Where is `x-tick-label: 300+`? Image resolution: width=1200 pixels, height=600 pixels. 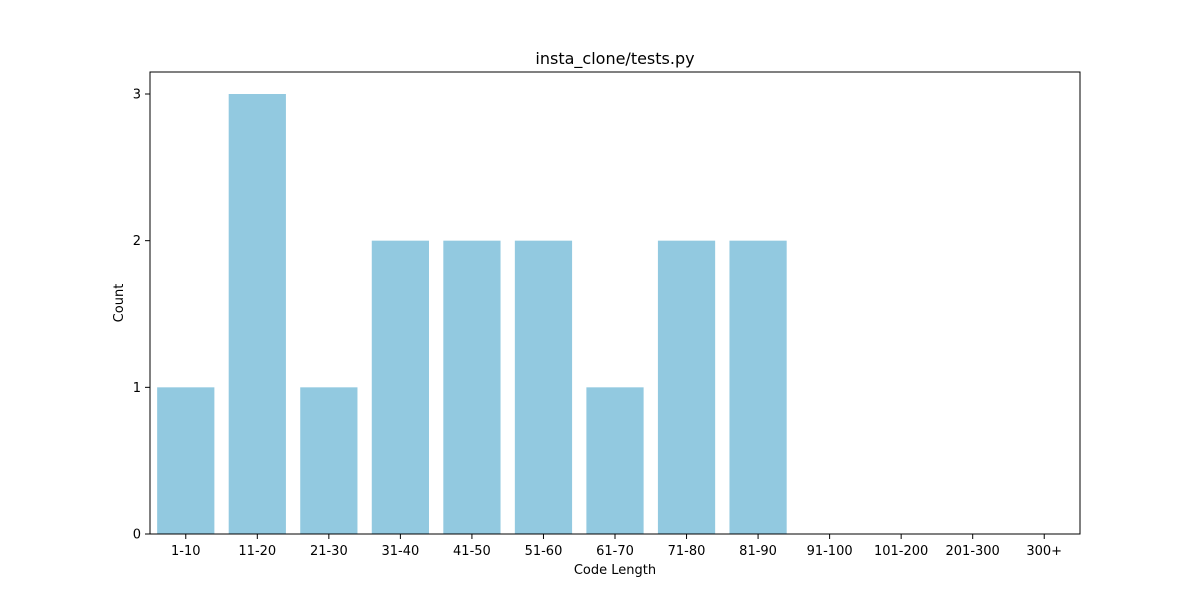 x-tick-label: 300+ is located at coordinates (1044, 551).